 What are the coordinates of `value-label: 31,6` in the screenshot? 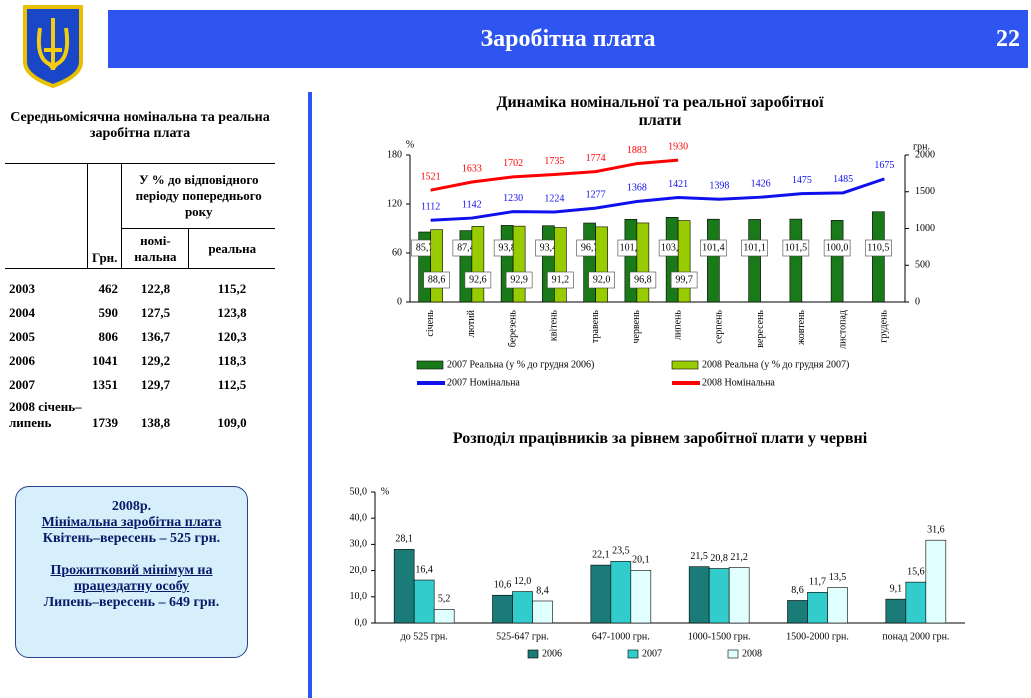 It's located at (936, 530).